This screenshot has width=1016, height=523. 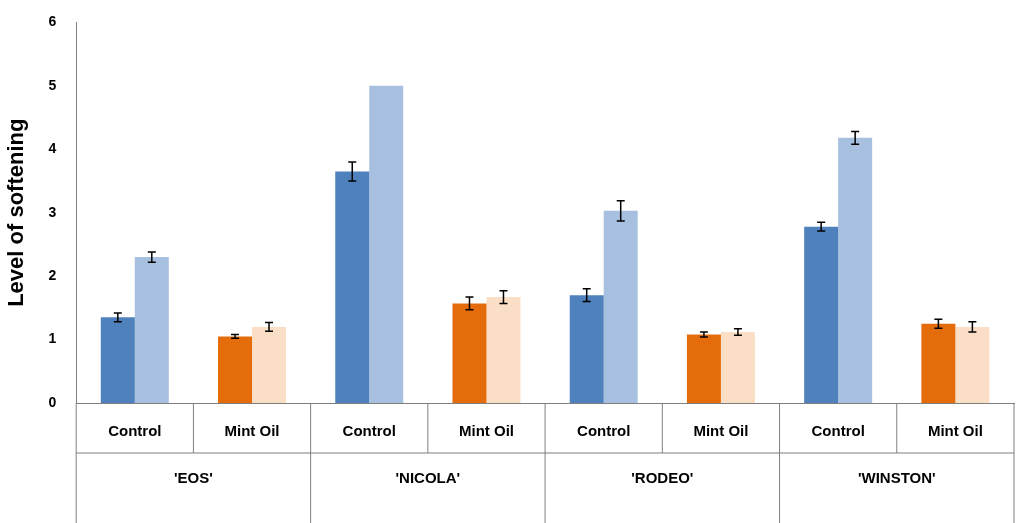 I want to click on y-tick-label: 5, so click(x=52, y=84).